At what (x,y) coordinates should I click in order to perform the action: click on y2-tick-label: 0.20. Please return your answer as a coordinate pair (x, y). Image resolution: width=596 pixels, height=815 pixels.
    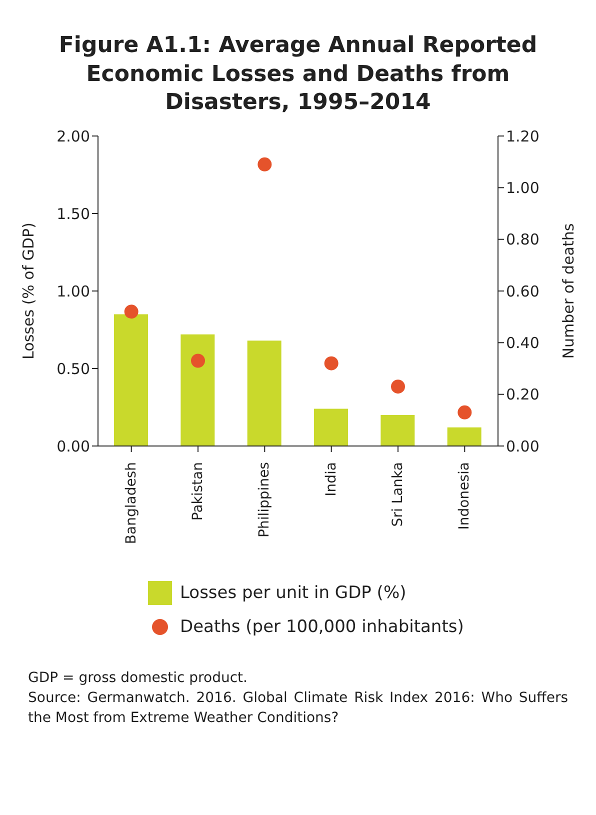
    Looking at the image, I should click on (523, 394).